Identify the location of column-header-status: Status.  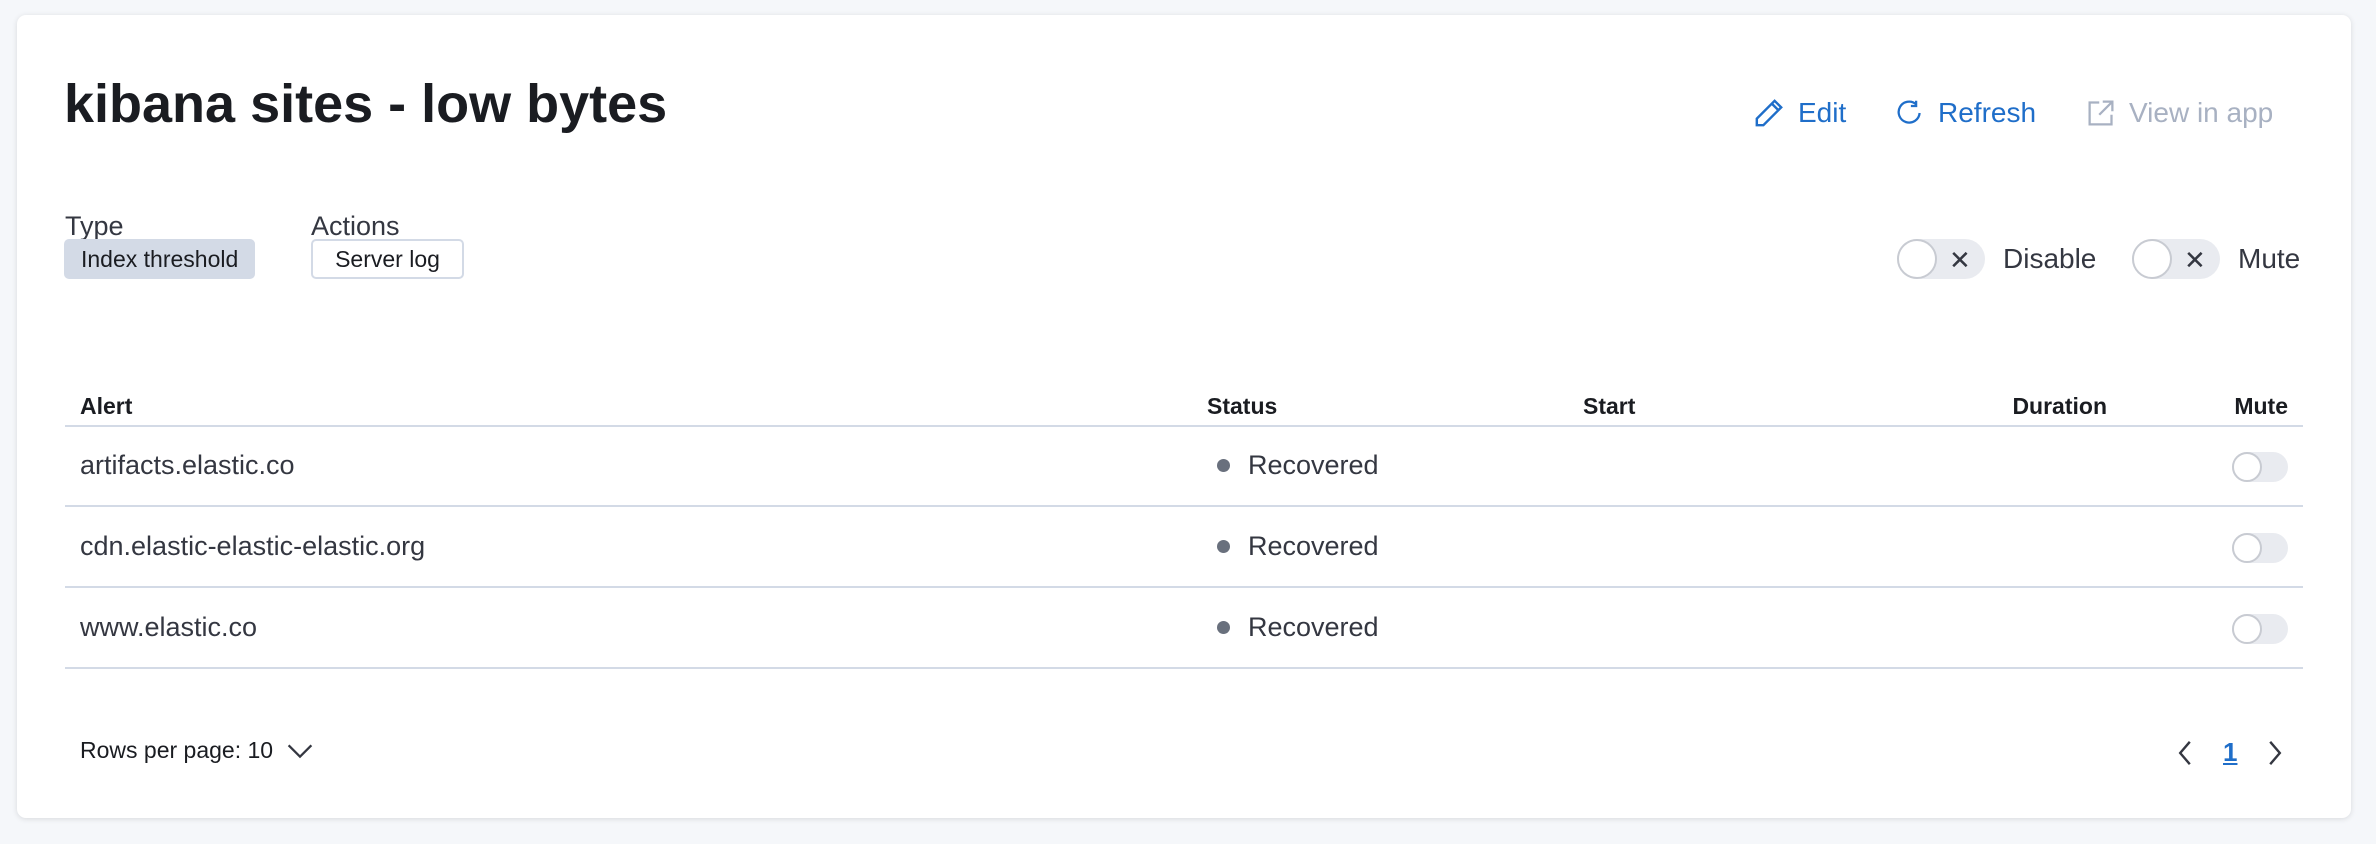
(1242, 406).